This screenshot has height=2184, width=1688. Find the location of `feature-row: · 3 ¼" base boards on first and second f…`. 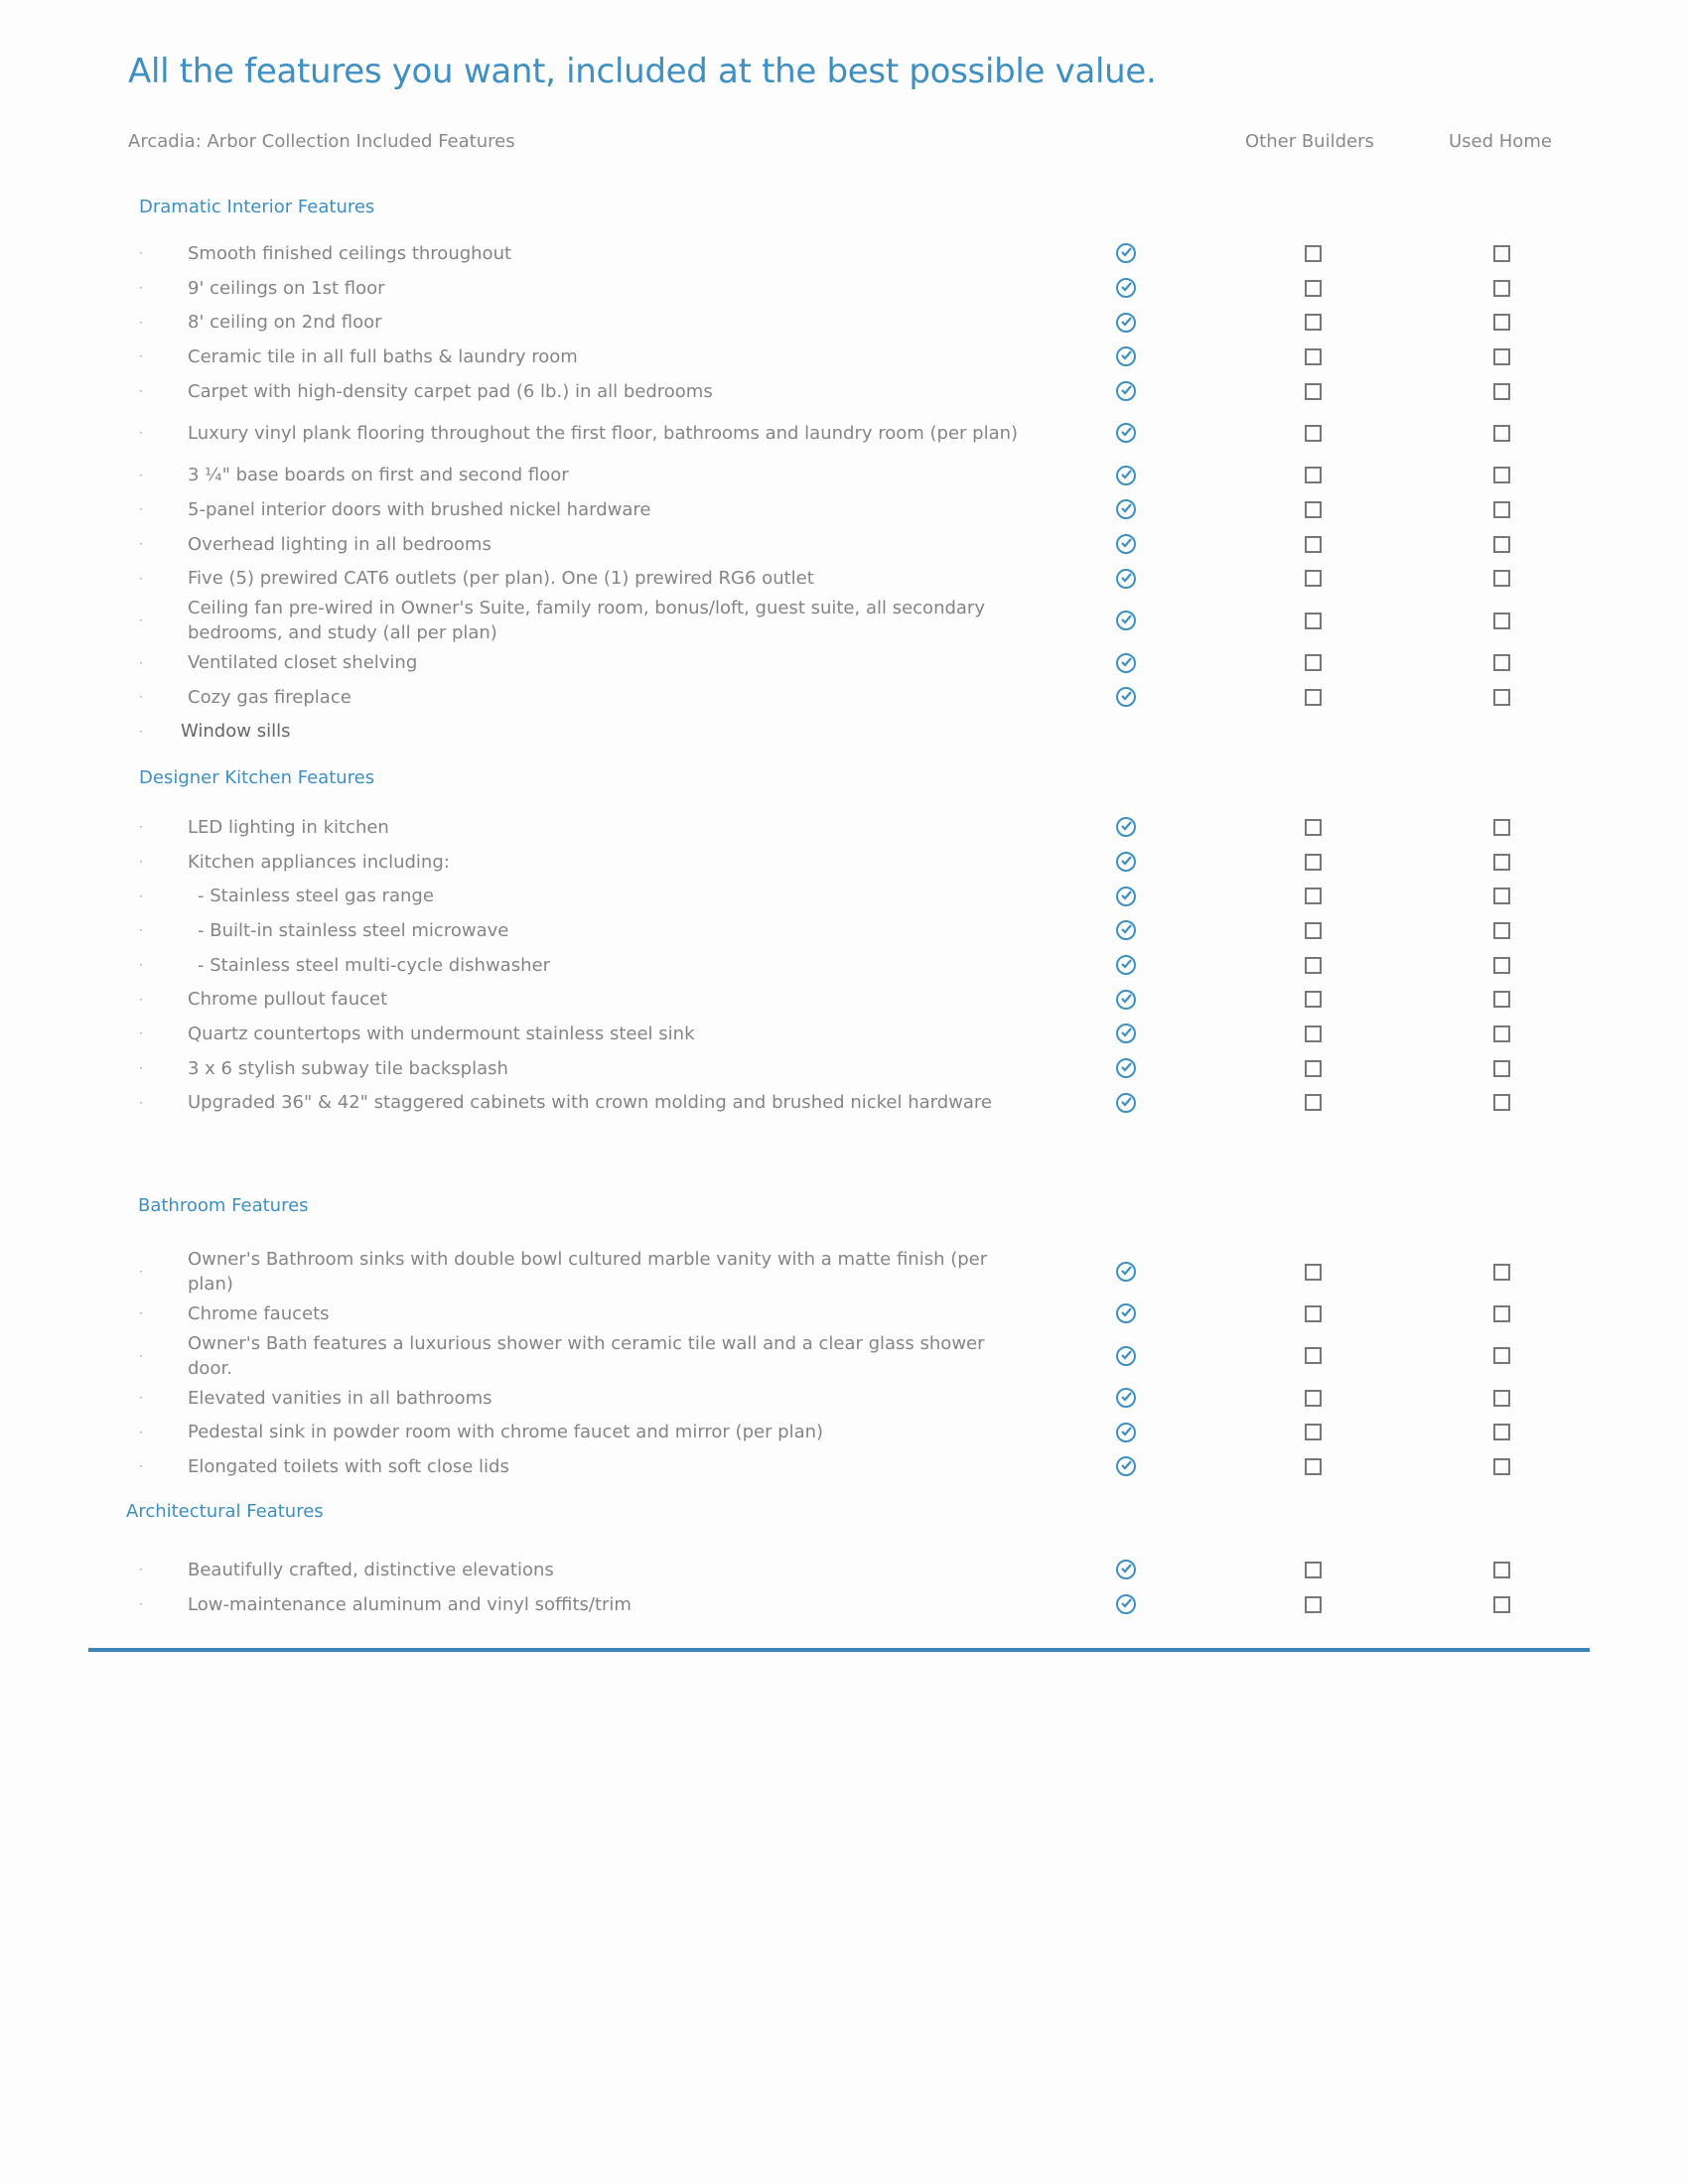

feature-row: · 3 ¼" base boards on first and second f… is located at coordinates (844, 475).